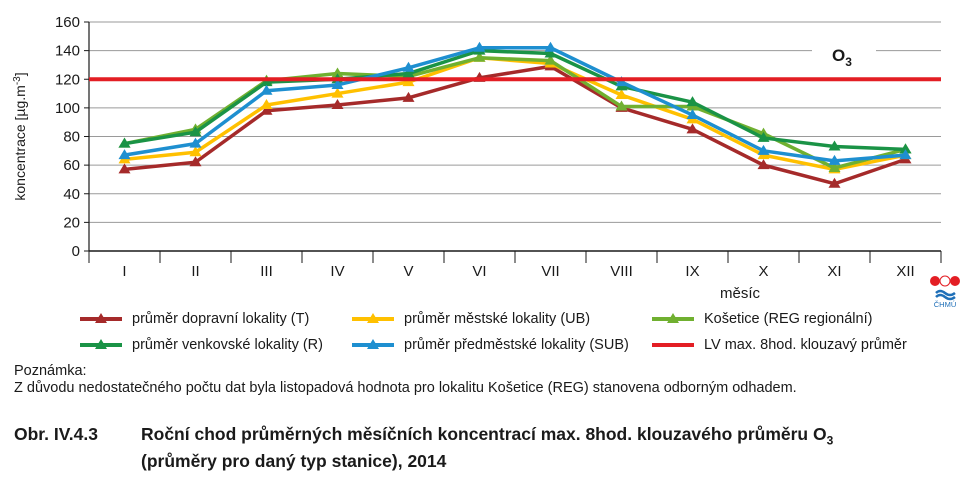 The image size is (976, 483). I want to click on legend-item-t: průměr dopravní lokality (T), so click(193, 319).